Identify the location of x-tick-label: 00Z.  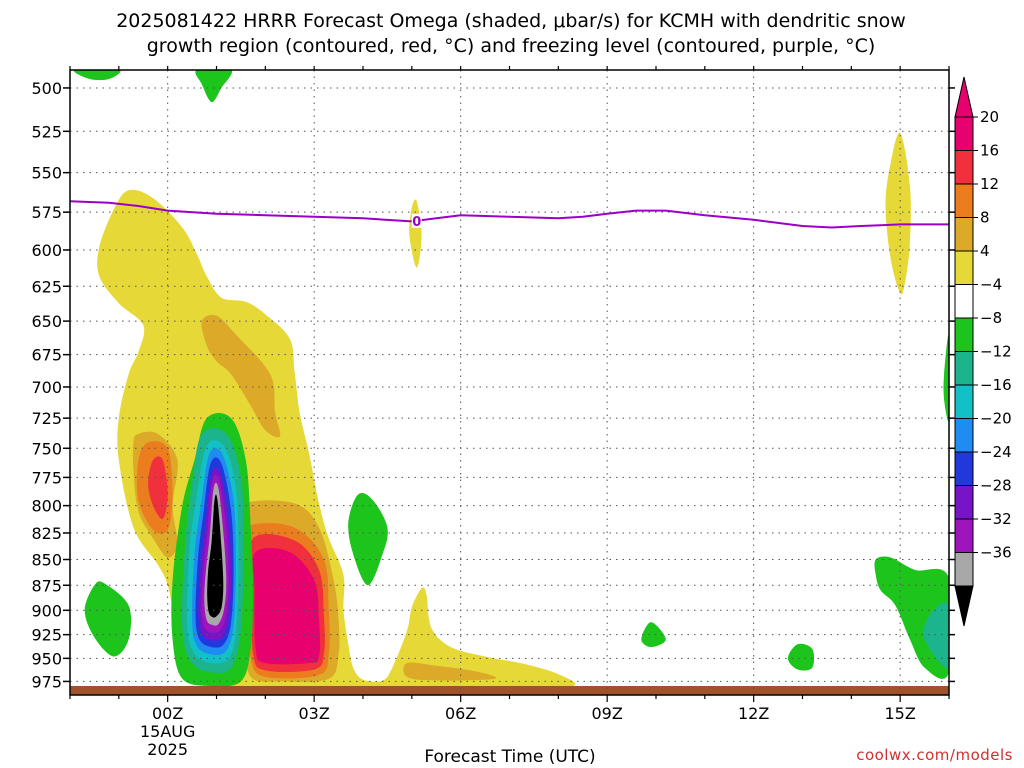
(167, 713).